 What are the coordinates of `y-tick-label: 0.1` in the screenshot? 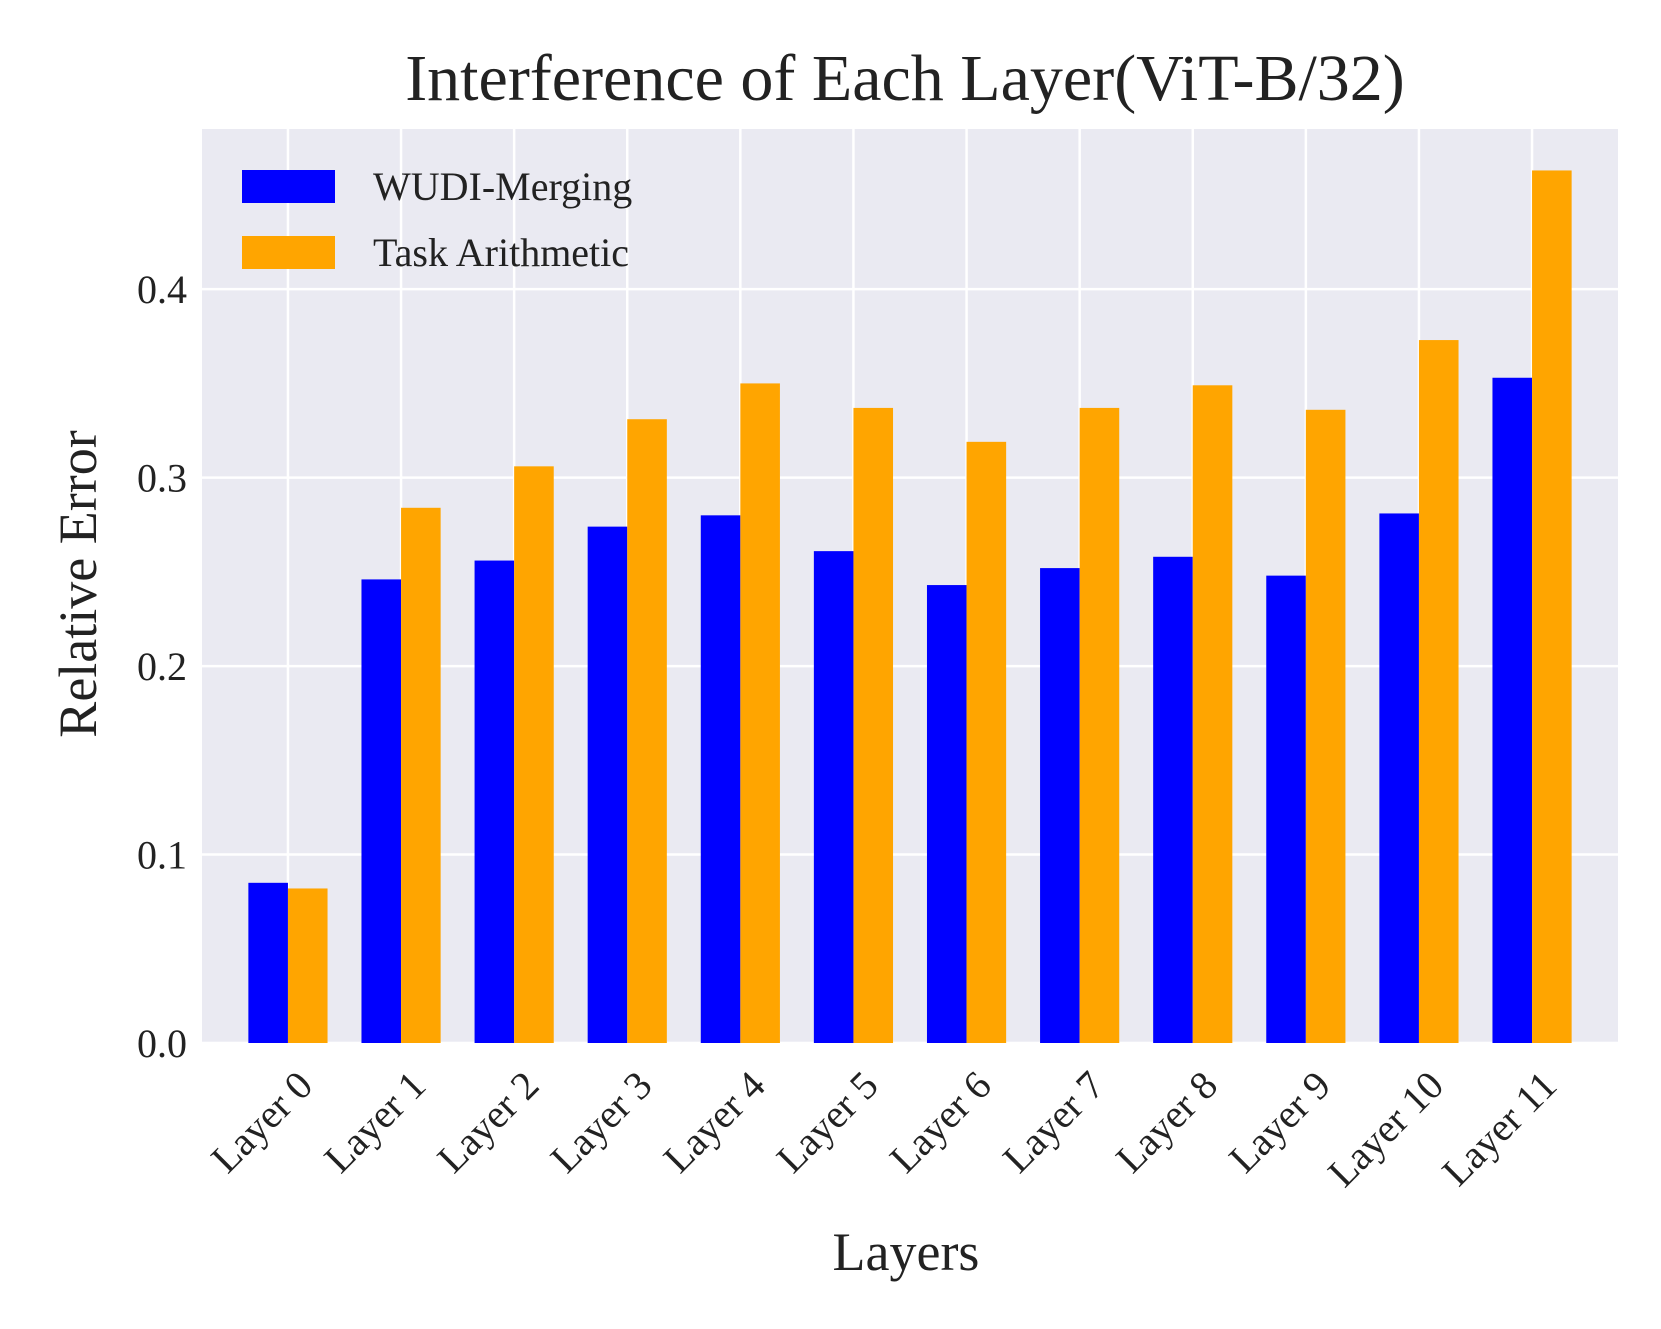 It's located at (162, 855).